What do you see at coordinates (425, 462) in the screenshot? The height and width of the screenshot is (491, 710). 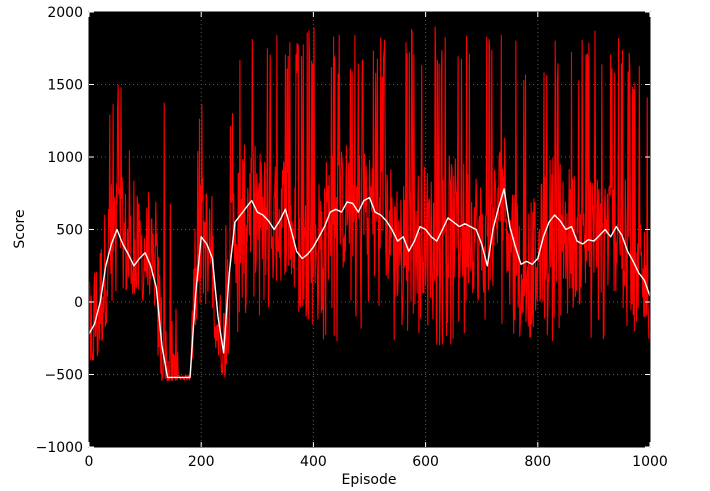 I see `x-tick-label: 600` at bounding box center [425, 462].